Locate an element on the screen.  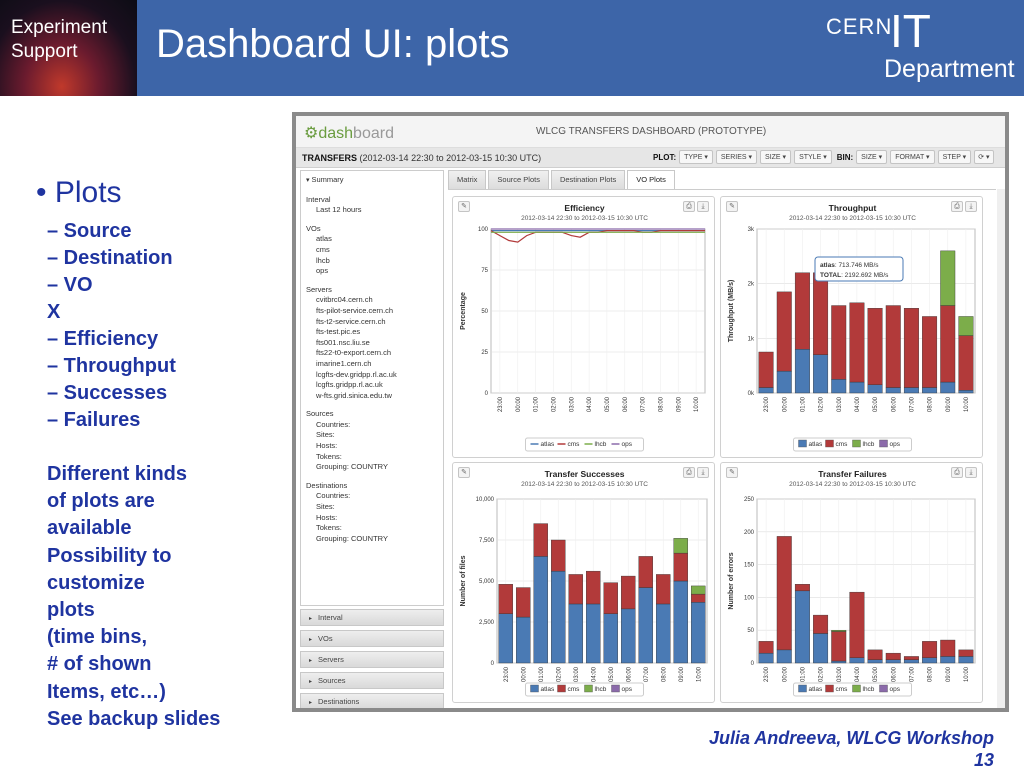
plot-series-dropdown: SERIES is located at coordinates (736, 157).